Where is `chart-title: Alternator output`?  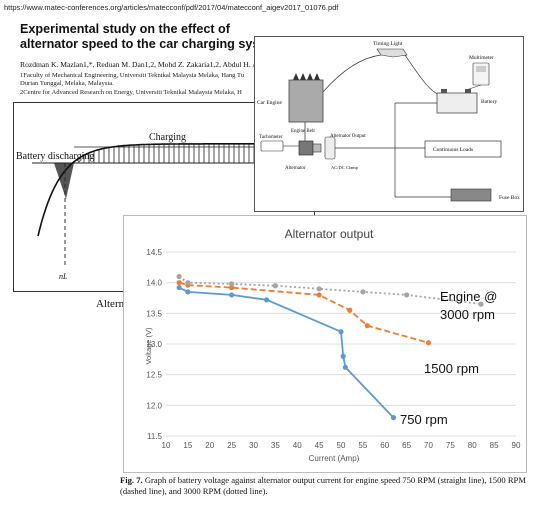 chart-title: Alternator output is located at coordinates (329, 234).